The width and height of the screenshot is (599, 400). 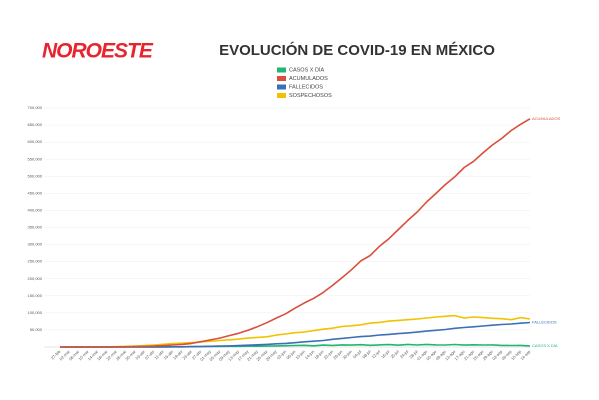 I want to click on y-tick-label: 200,000, so click(x=35, y=278).